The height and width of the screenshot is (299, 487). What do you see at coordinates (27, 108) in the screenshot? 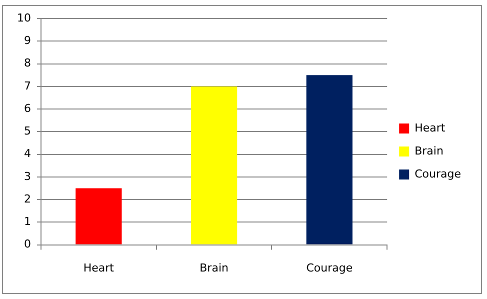
I see `y-tick-label: 6` at bounding box center [27, 108].